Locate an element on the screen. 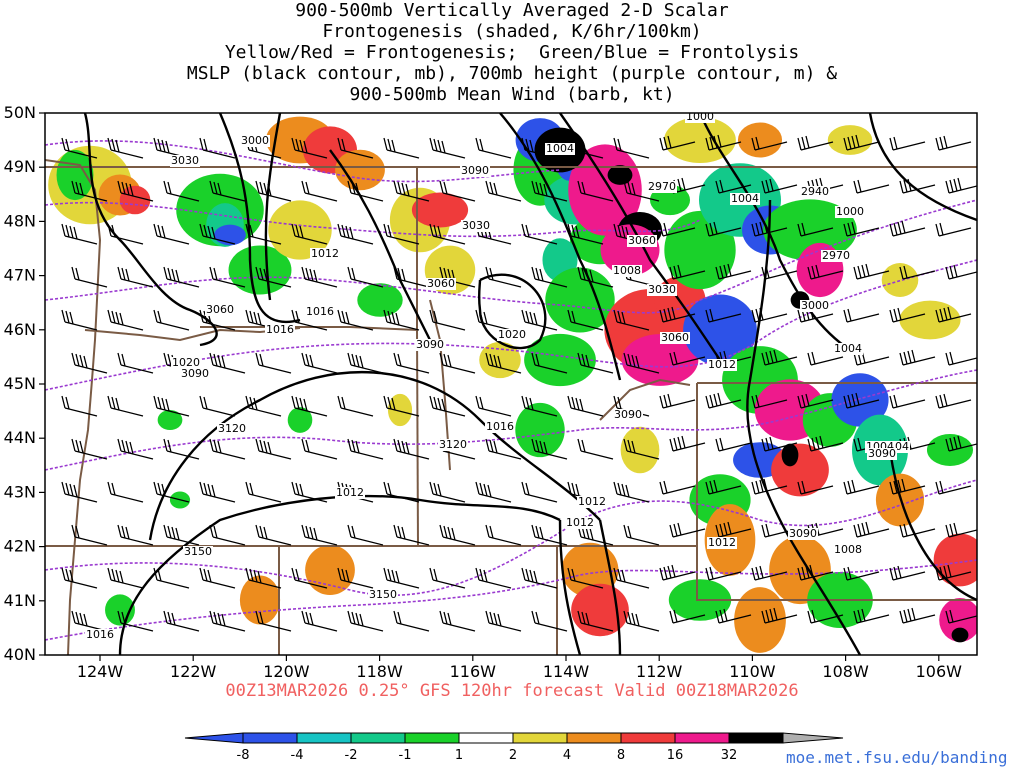 The image size is (1024, 768). mslp-label: 1012 is located at coordinates (722, 542).